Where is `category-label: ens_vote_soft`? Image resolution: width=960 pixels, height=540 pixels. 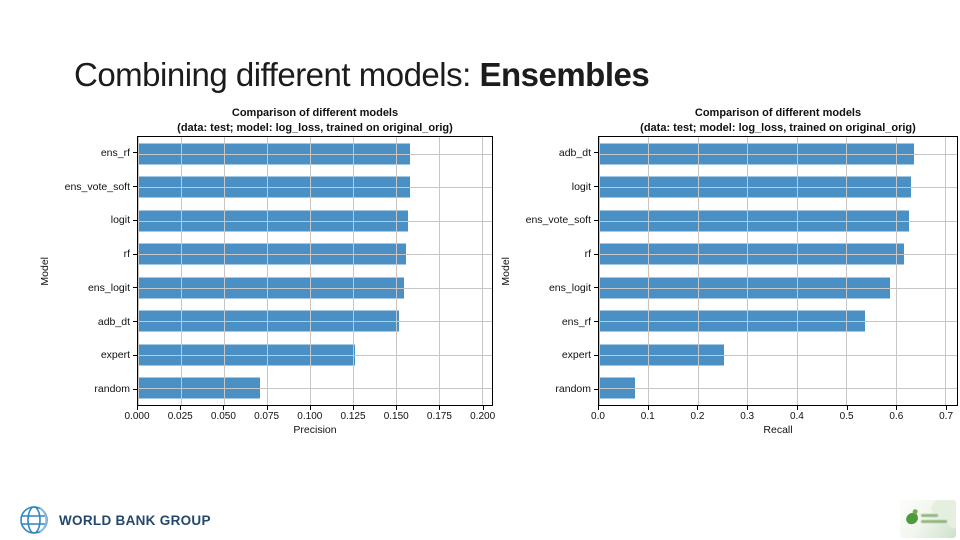 category-label: ens_vote_soft is located at coordinates (558, 220).